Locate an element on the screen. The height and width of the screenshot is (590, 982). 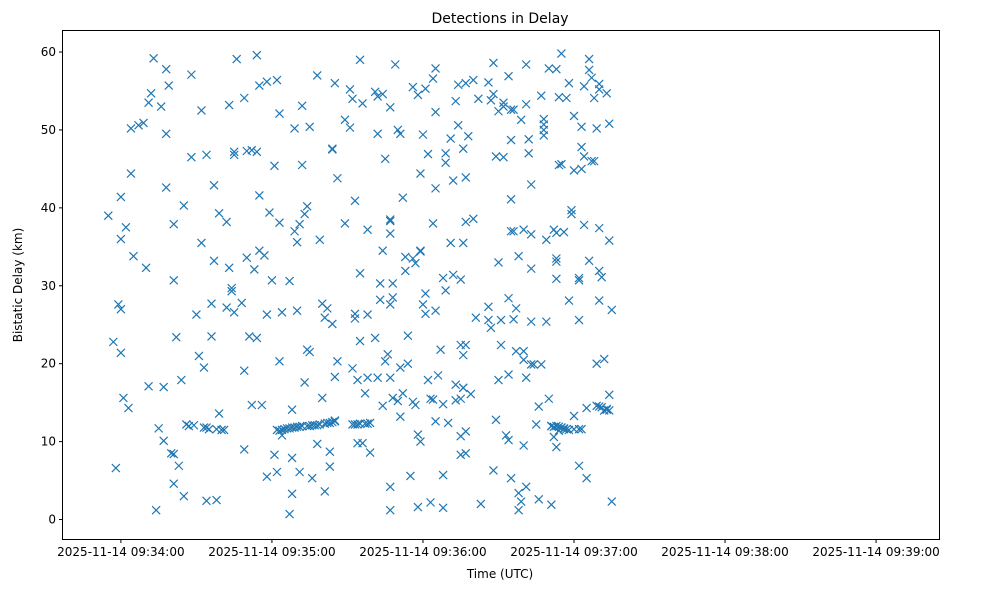
x-tick-label: 2025-11-14 09:37:00 is located at coordinates (573, 552).